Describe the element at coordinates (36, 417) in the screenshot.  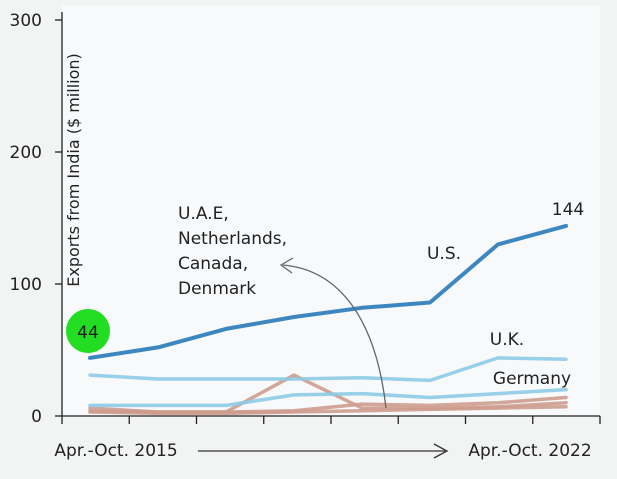
I see `y-tick-label: 0` at that location.